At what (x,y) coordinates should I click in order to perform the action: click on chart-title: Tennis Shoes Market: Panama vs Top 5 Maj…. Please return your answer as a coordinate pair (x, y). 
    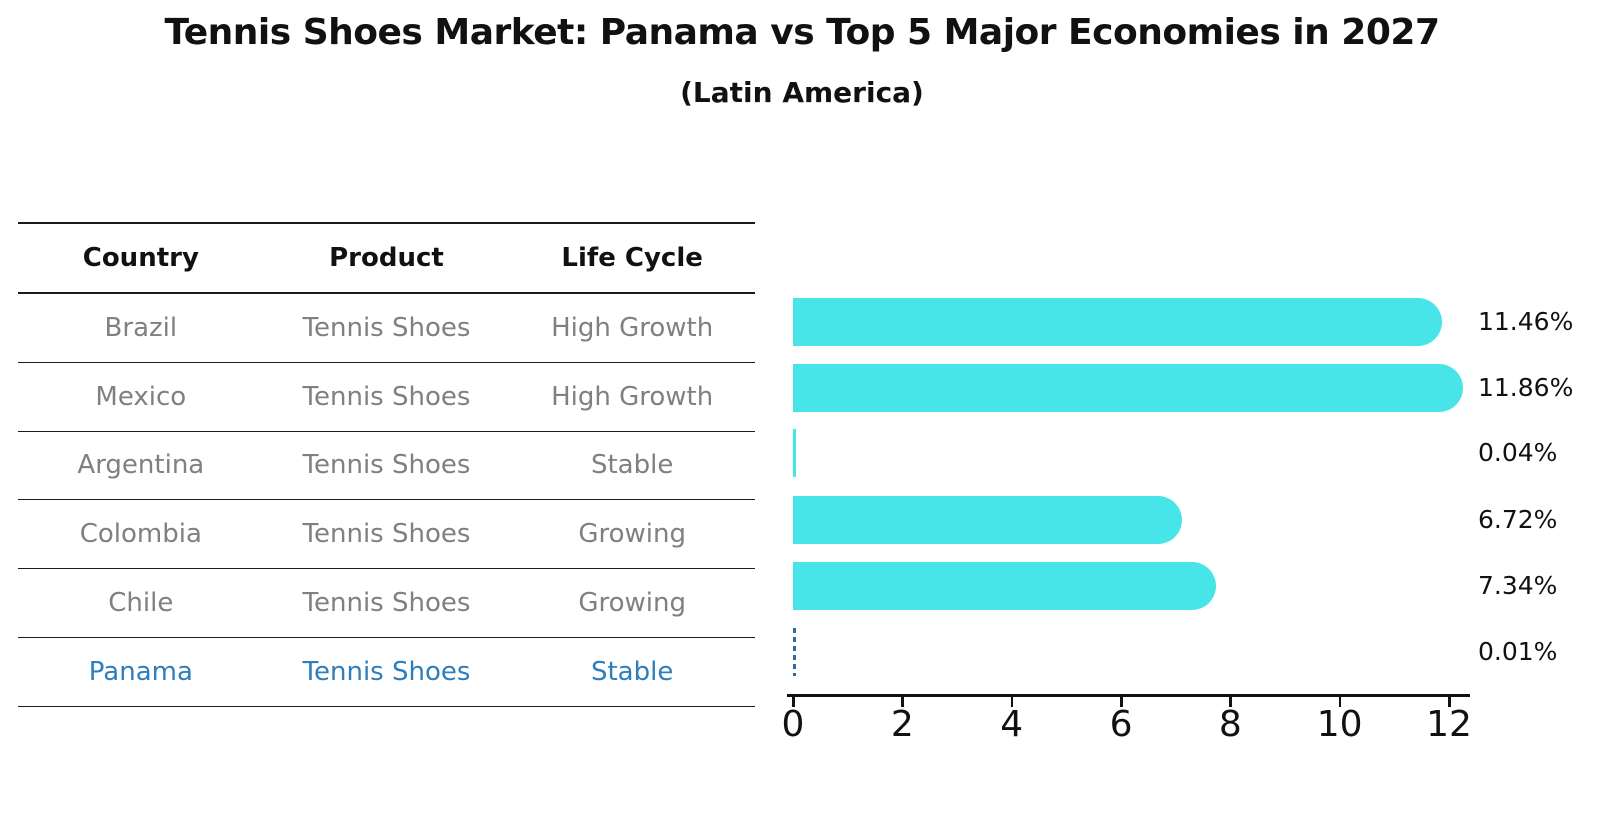
    Looking at the image, I should click on (802, 32).